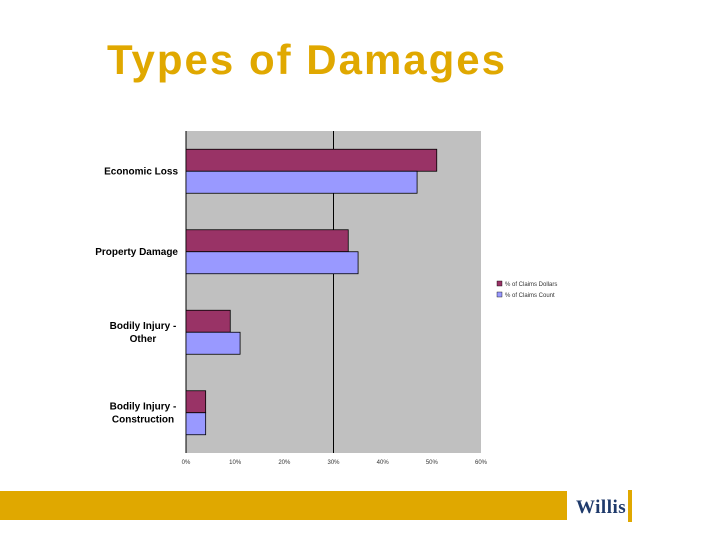  I want to click on x-tick-label: 50%, so click(432, 463).